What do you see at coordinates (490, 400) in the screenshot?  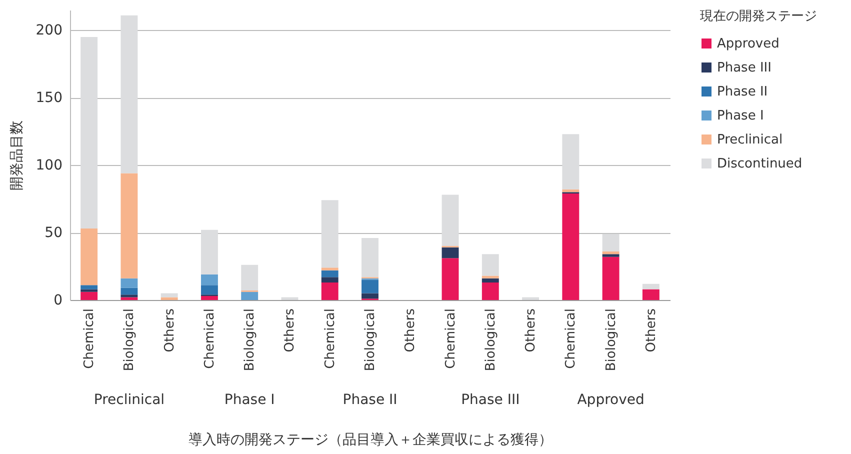 I see `text: Phase III` at bounding box center [490, 400].